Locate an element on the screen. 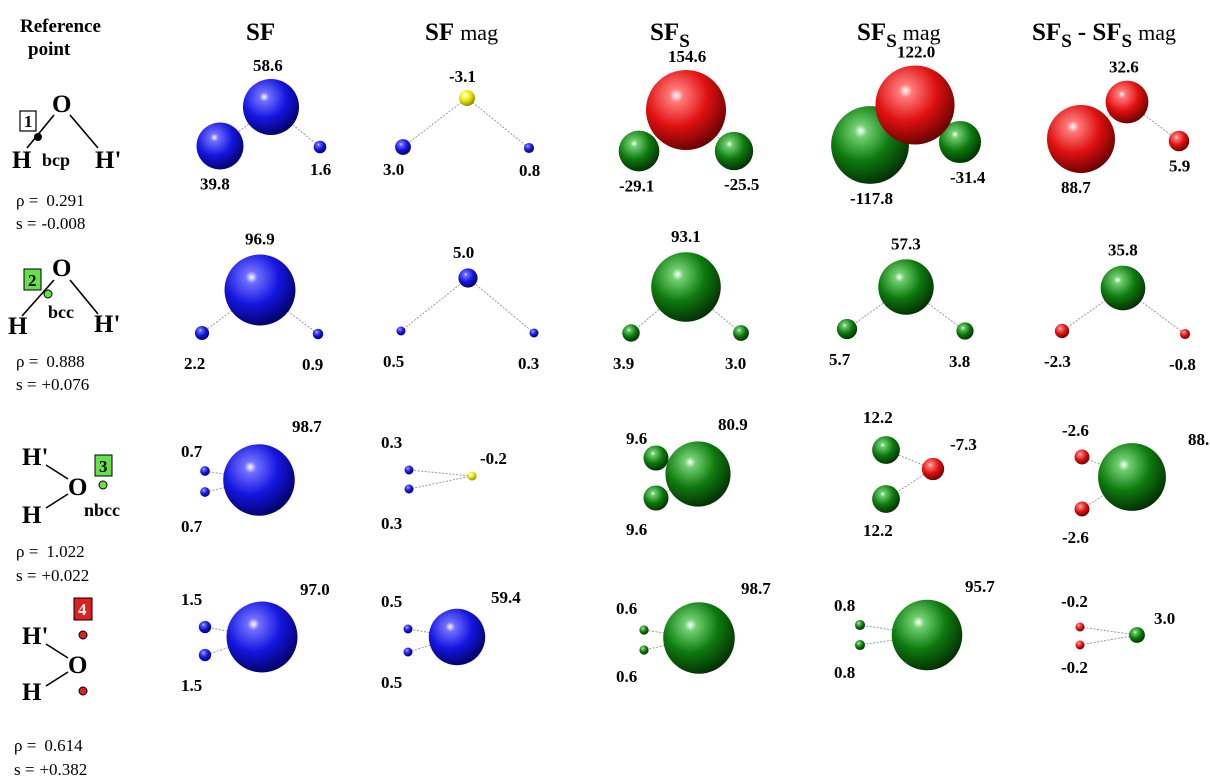 Image resolution: width=1210 pixels, height=781 pixels. hprime-value-label: -0.8 is located at coordinates (1182, 364).